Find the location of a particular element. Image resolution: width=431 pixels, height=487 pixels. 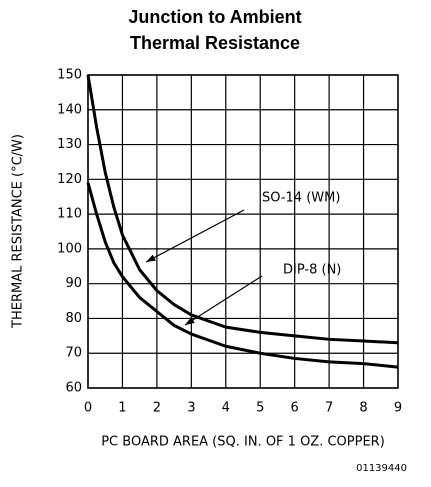

series-label: SO-14 (WM) is located at coordinates (301, 198).